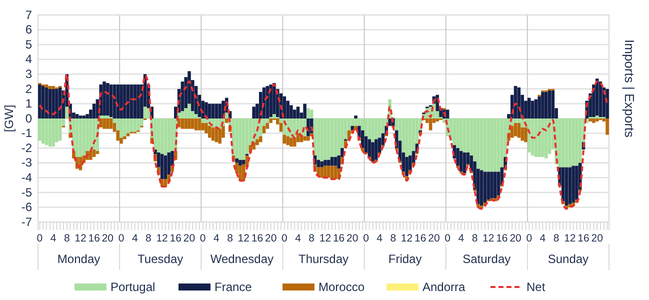  I want to click on legend-label: Portugal, so click(133, 287).